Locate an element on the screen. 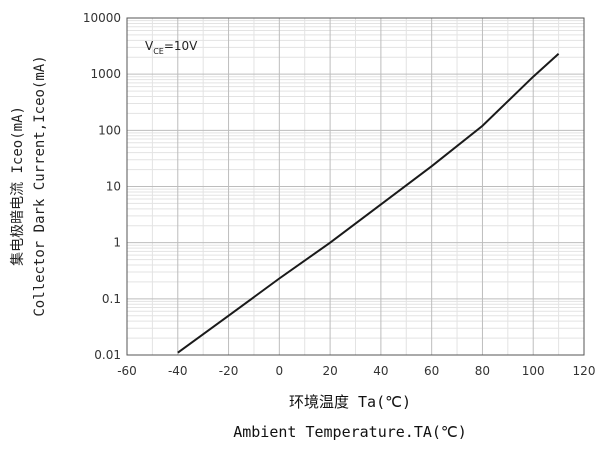 Image resolution: width=610 pixels, height=451 pixels. x-tick-label: -20 is located at coordinates (229, 371).